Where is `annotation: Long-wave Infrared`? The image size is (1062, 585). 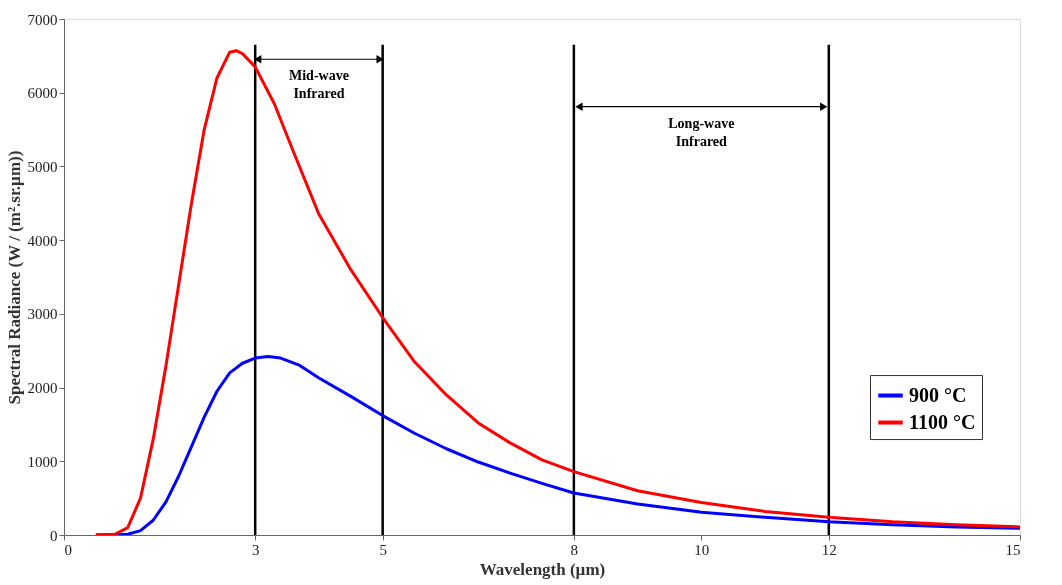 annotation: Long-wave Infrared is located at coordinates (701, 132).